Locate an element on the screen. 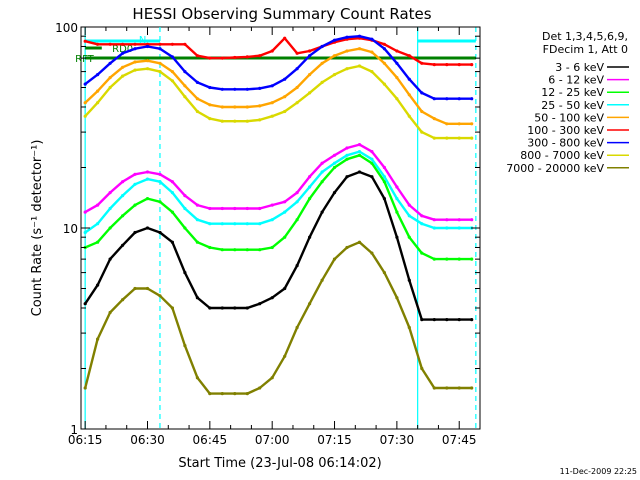  legend-label-8: 7000 - 20000 keV is located at coordinates (555, 168).